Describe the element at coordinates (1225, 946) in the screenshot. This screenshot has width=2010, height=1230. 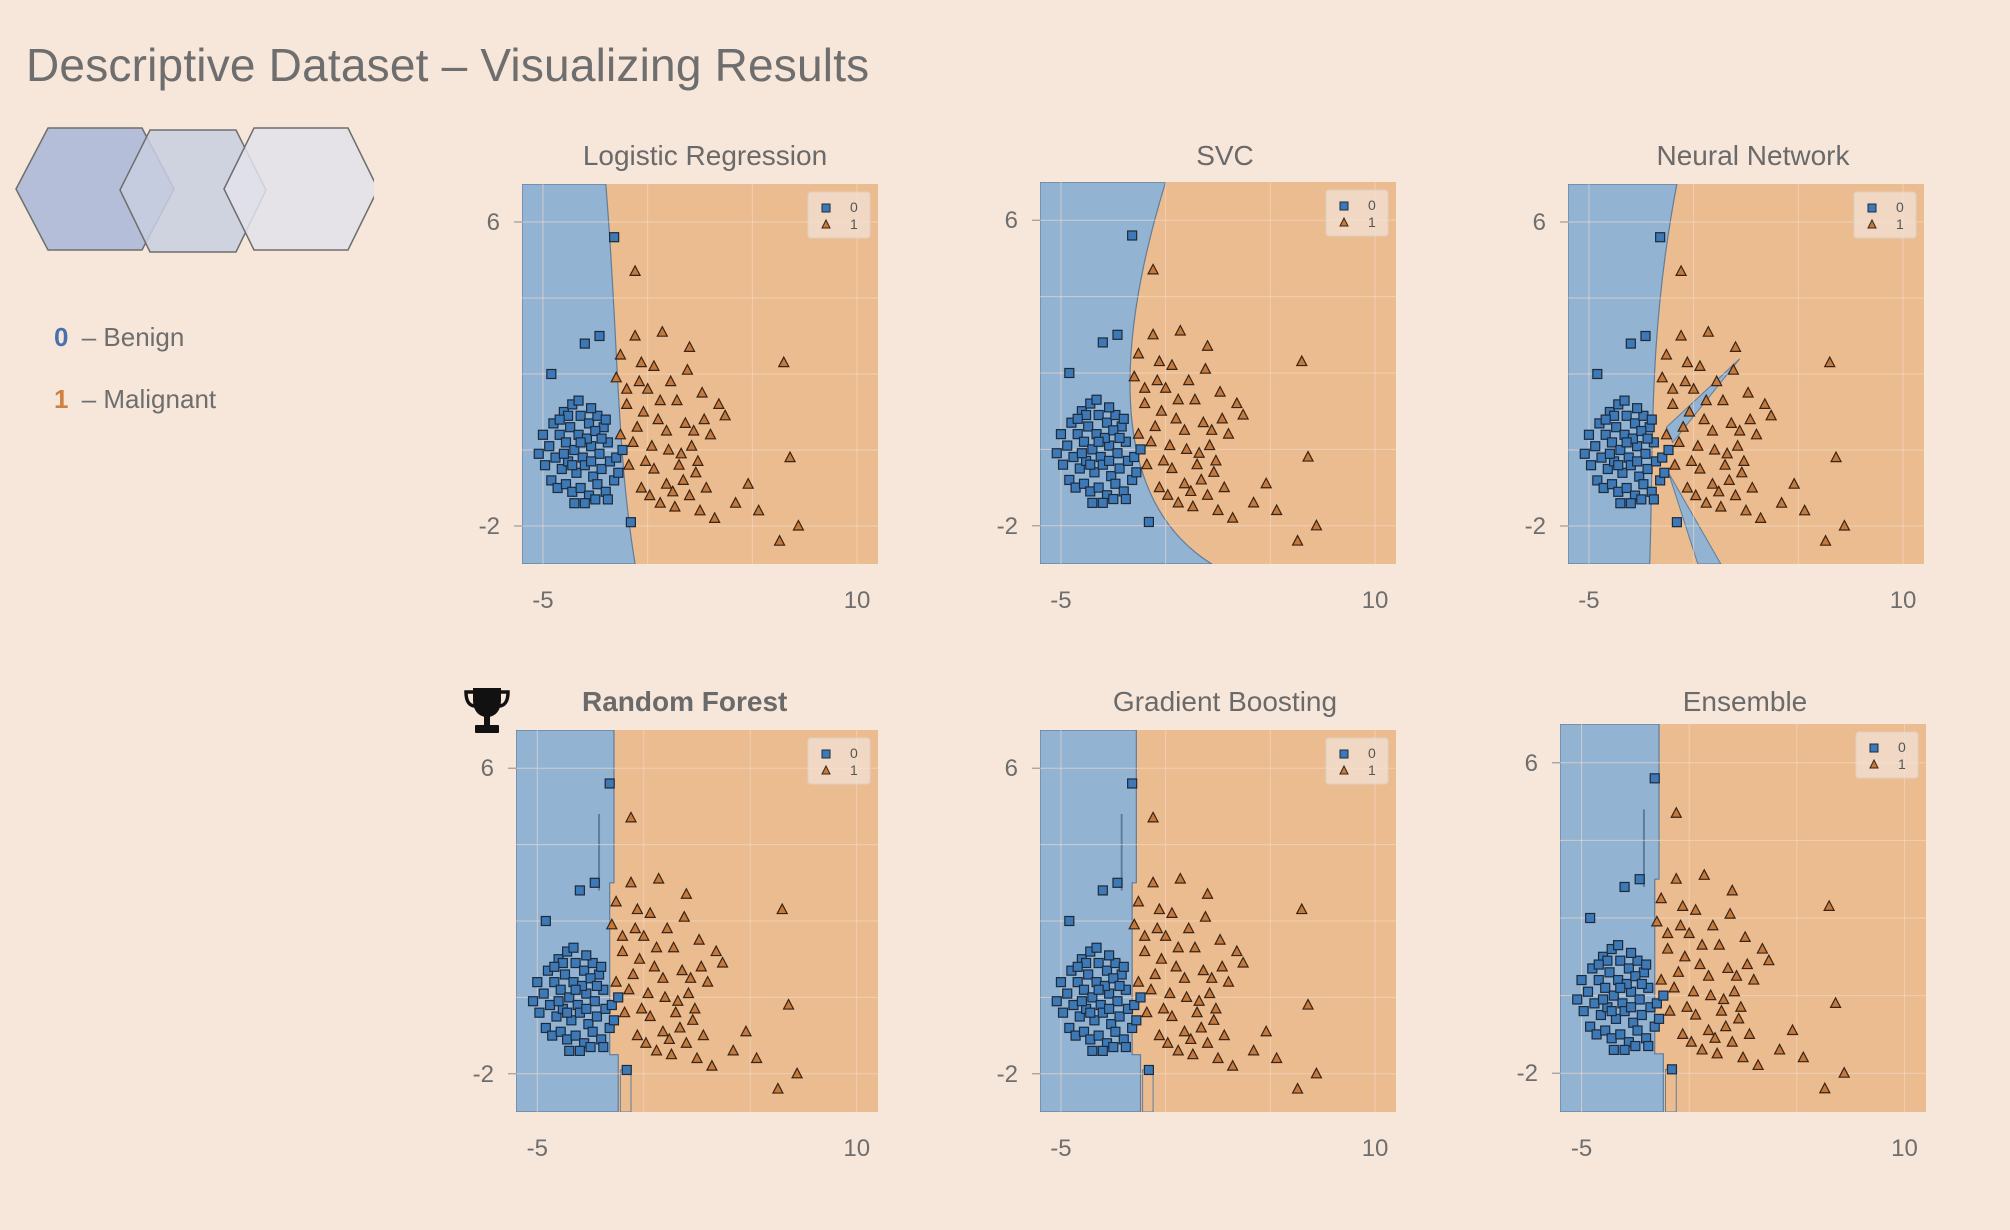
I see `chart-panel: Gradient Boosting 0 1 6 -2 -5 10` at that location.